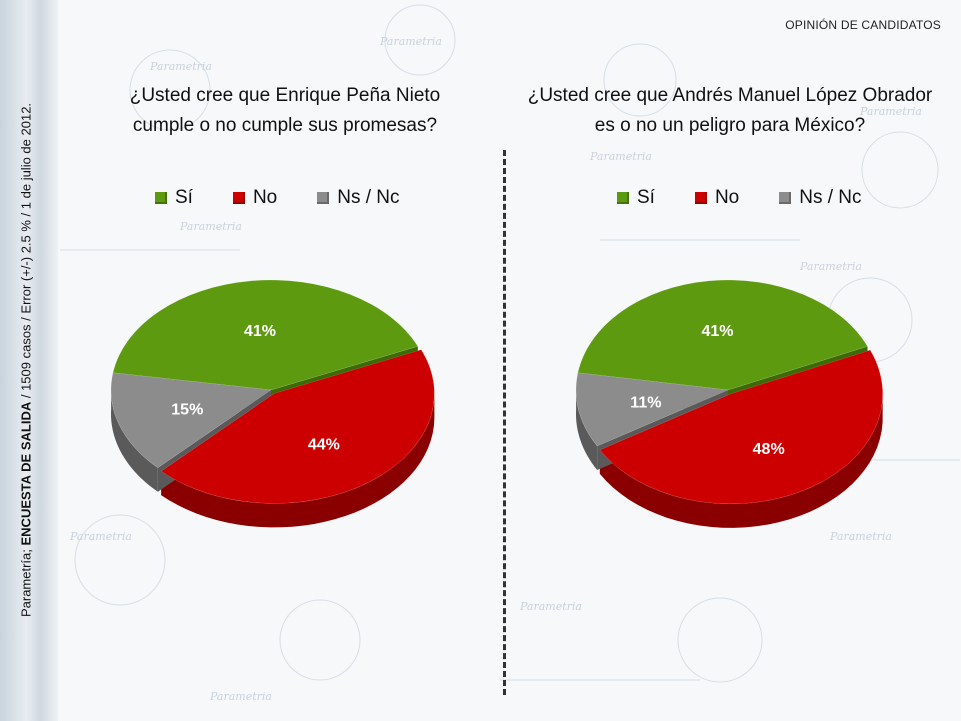  Describe the element at coordinates (645, 402) in the screenshot. I see `pie-label-nsnc: 11%` at that location.